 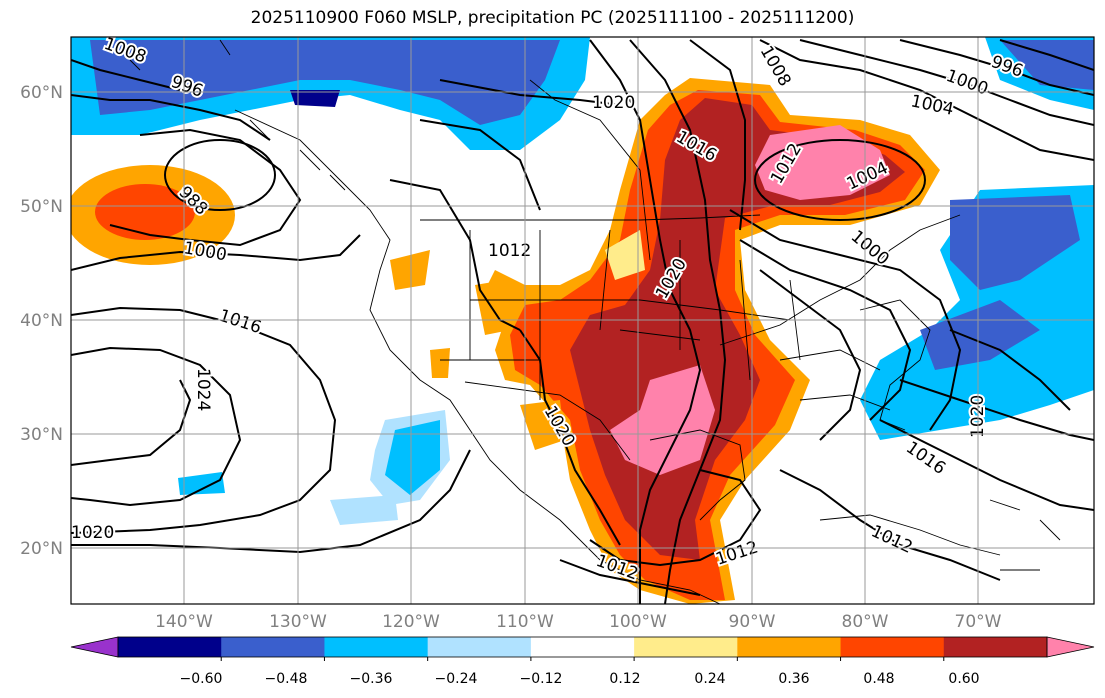 What do you see at coordinates (541, 679) in the screenshot?
I see `colorbar-tick-label: −0.12` at bounding box center [541, 679].